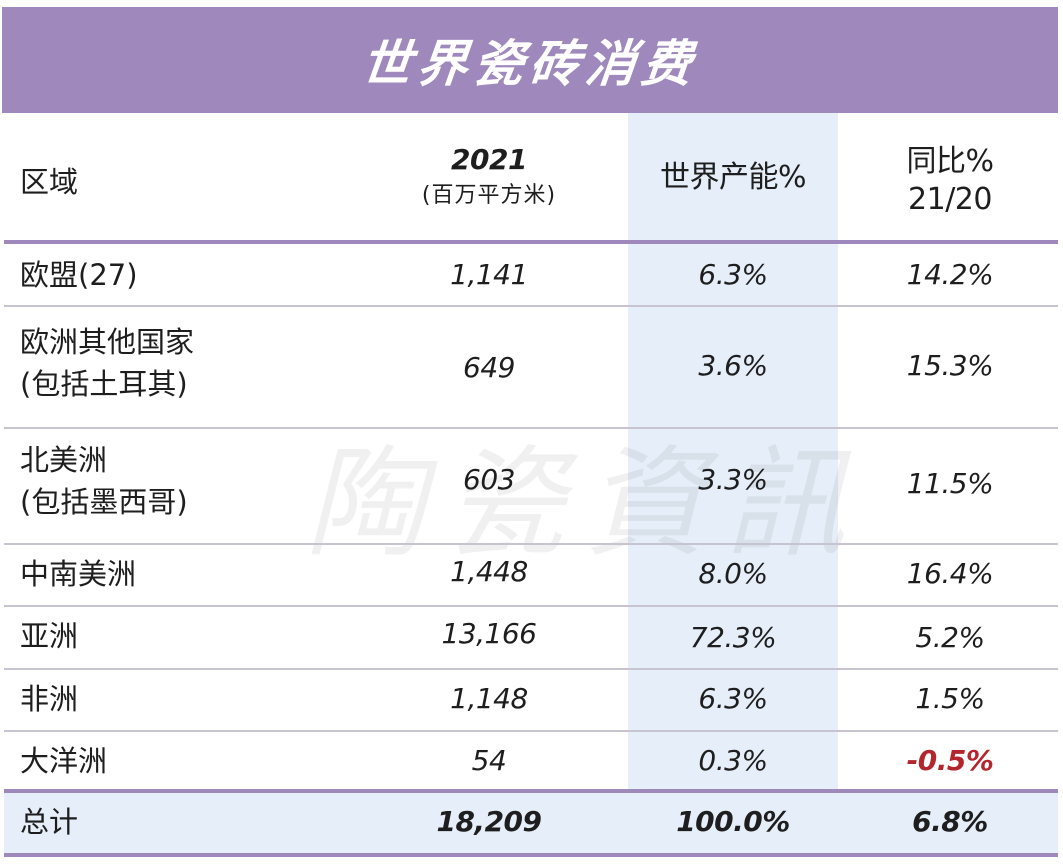 The height and width of the screenshot is (864, 1063). What do you see at coordinates (950, 698) in the screenshot?
I see `yoy-cell: 1.5%` at bounding box center [950, 698].